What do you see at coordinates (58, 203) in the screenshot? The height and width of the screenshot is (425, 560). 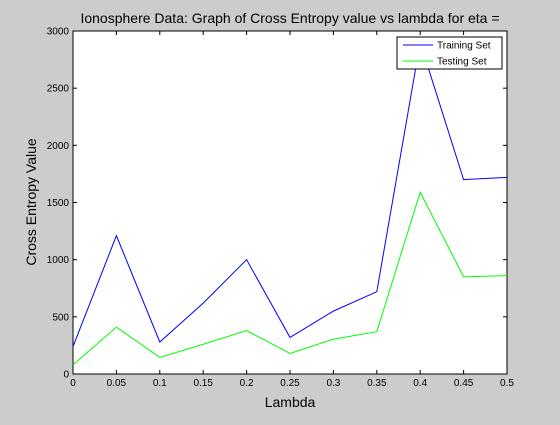 I see `y-tick-label: 1500` at bounding box center [58, 203].